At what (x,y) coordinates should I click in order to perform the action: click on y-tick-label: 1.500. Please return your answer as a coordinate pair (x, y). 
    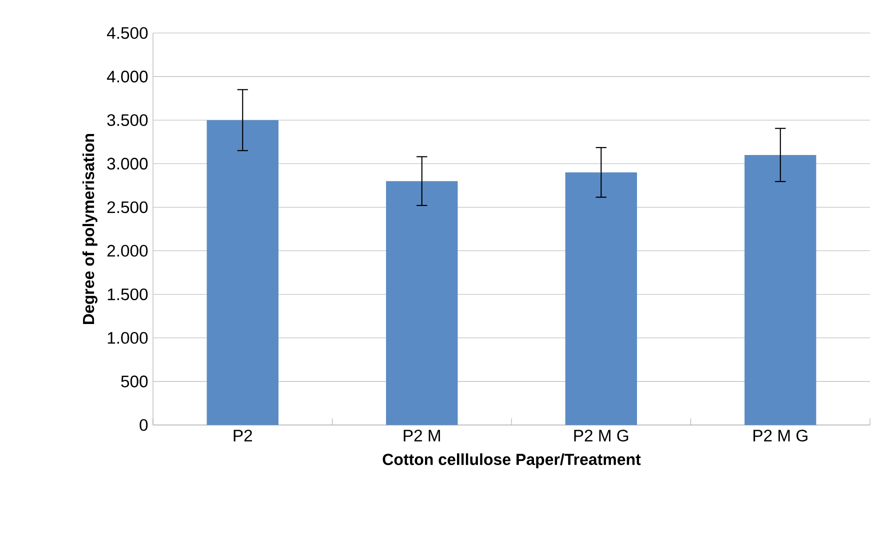
    Looking at the image, I should click on (128, 294).